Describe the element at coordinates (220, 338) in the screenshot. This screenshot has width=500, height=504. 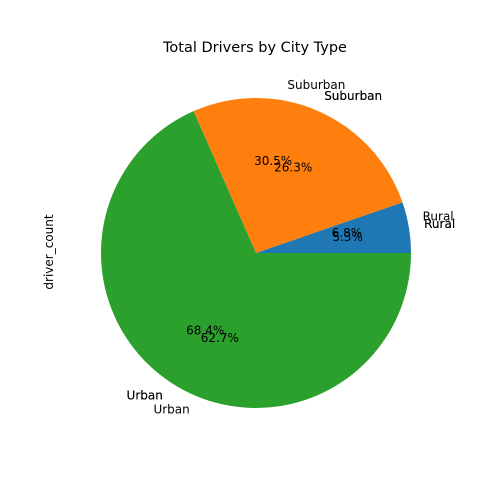
I see `percent-label-urban: 62.7%` at that location.